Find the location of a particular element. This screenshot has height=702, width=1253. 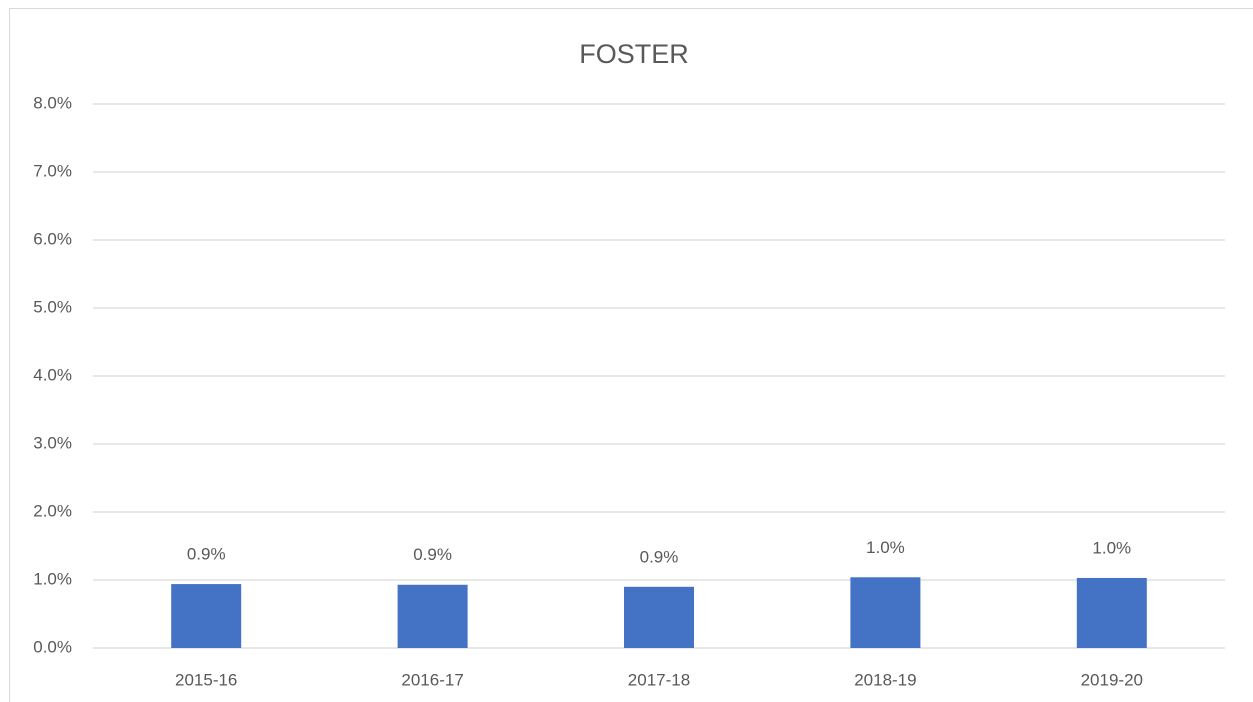

y-tick-label: 3.0% is located at coordinates (52, 442).